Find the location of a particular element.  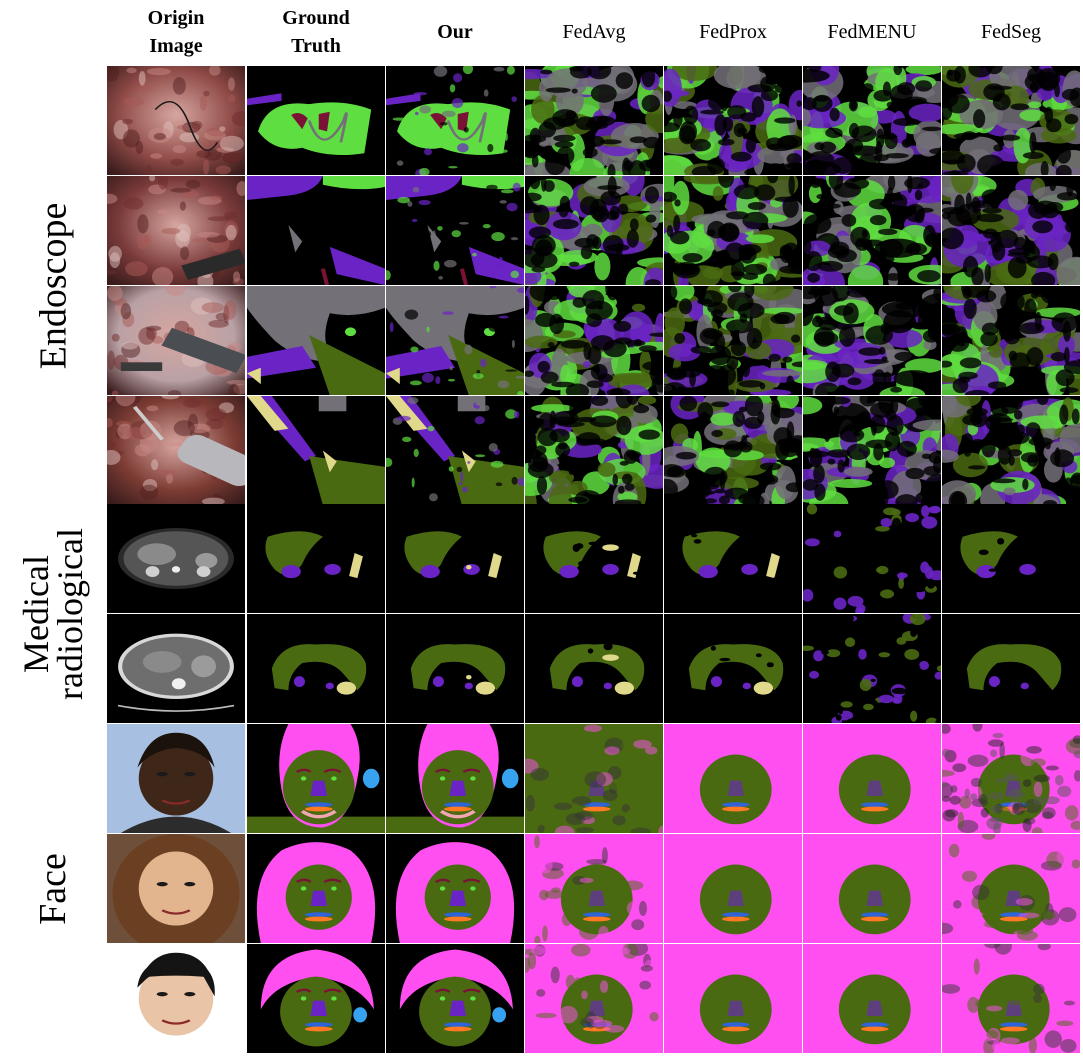

image-face-row9-gt is located at coordinates (316, 998).